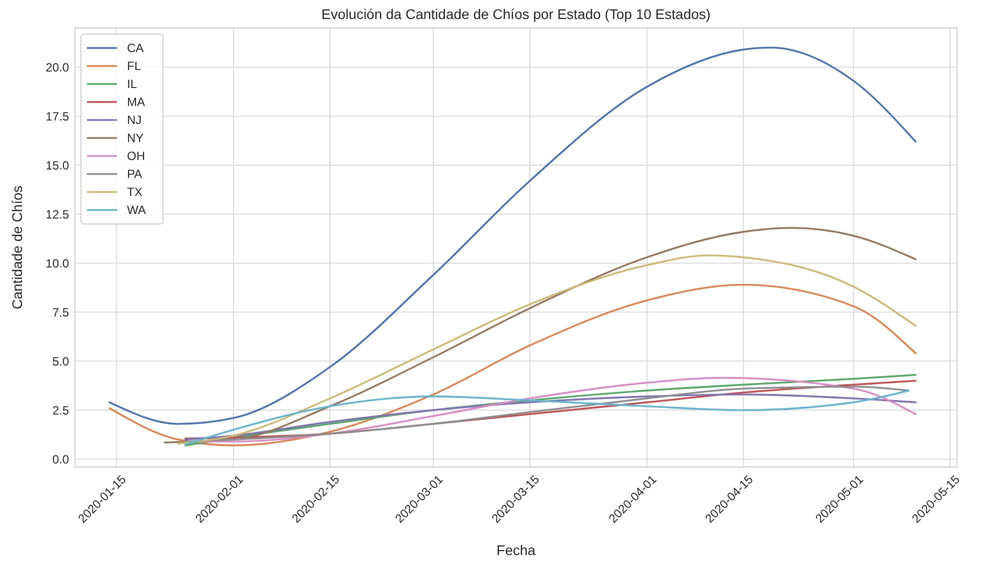 The width and height of the screenshot is (984, 567). I want to click on legend-label: TX, so click(134, 192).